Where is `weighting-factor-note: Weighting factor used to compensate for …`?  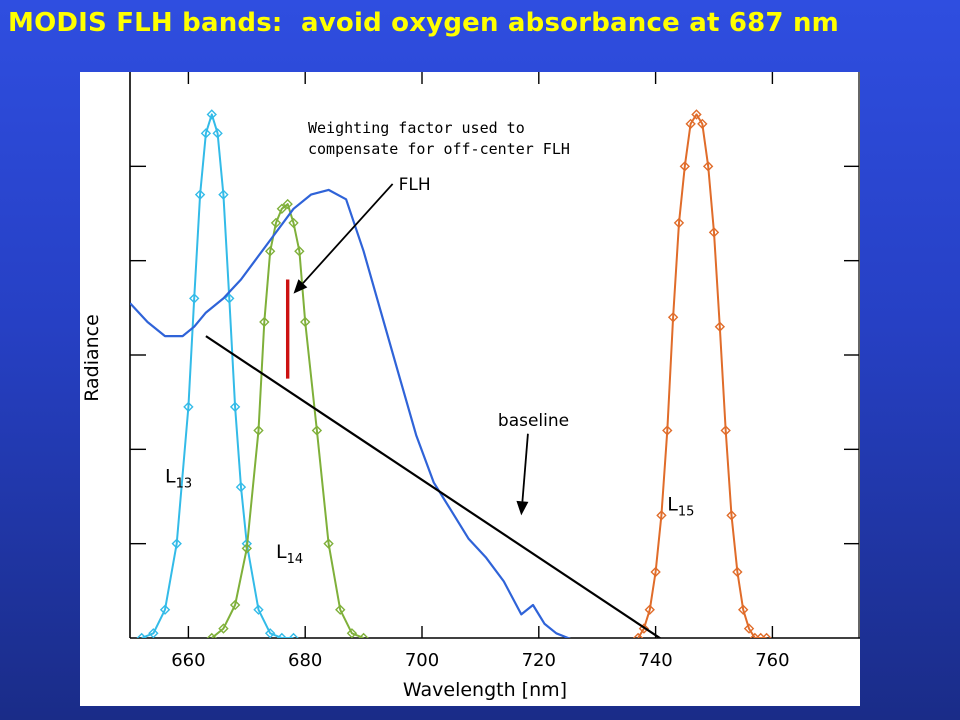
weighting-factor-note: Weighting factor used to compensate for … is located at coordinates (439, 138).